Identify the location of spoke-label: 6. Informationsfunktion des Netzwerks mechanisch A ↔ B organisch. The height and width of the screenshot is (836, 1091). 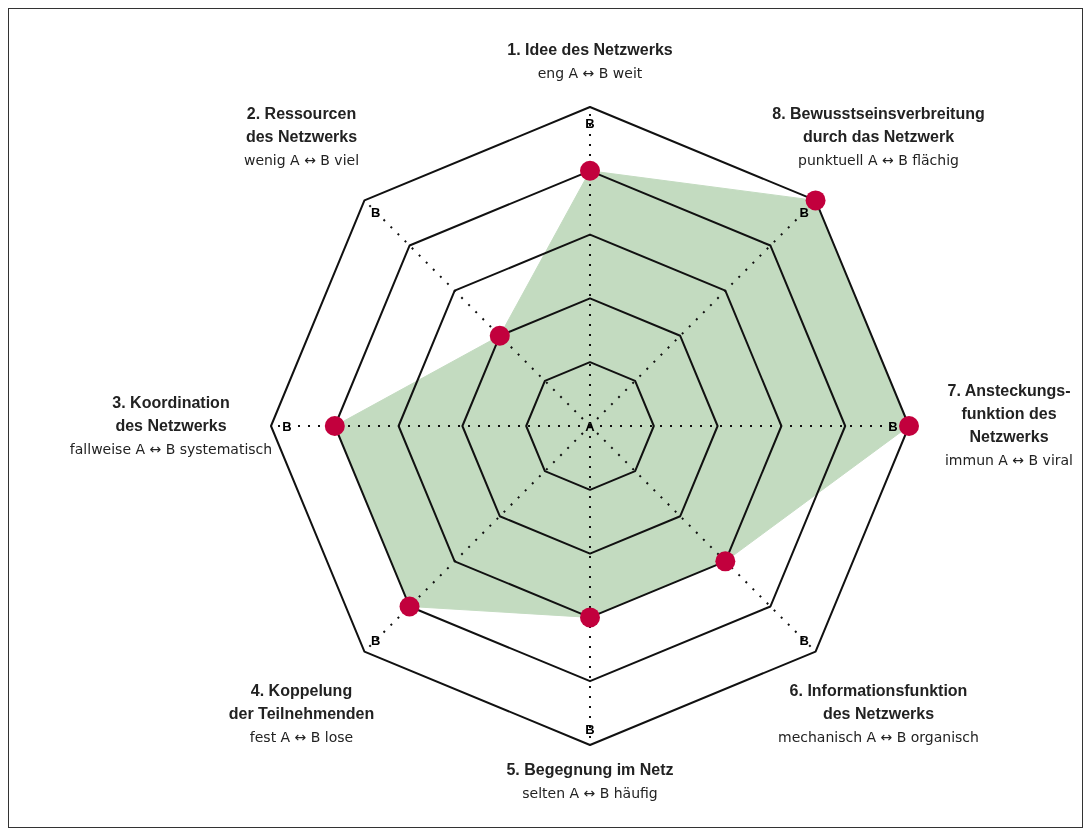
(878, 713).